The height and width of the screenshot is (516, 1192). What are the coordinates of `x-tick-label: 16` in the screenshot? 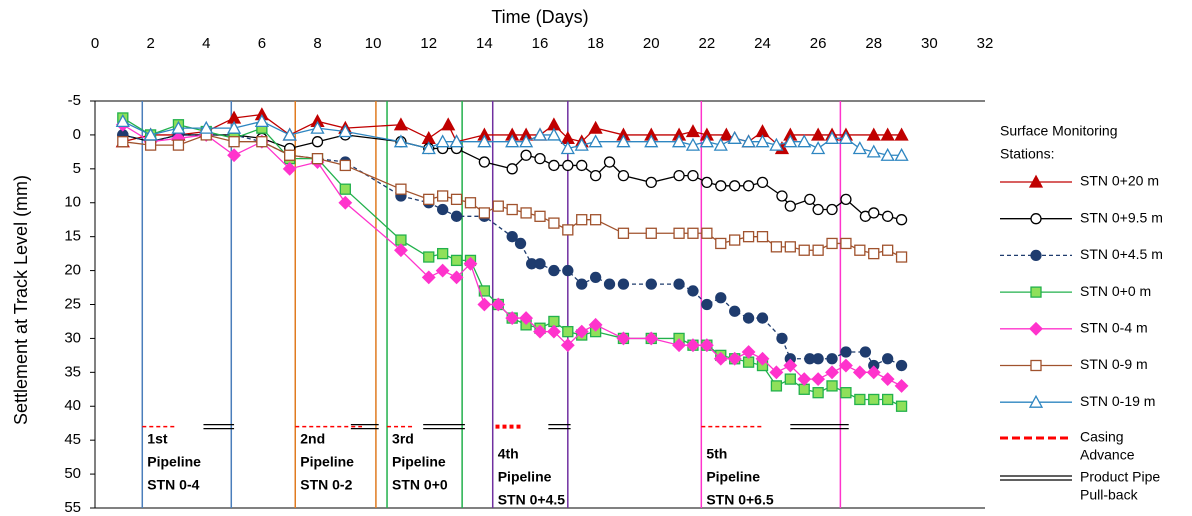 It's located at (540, 43).